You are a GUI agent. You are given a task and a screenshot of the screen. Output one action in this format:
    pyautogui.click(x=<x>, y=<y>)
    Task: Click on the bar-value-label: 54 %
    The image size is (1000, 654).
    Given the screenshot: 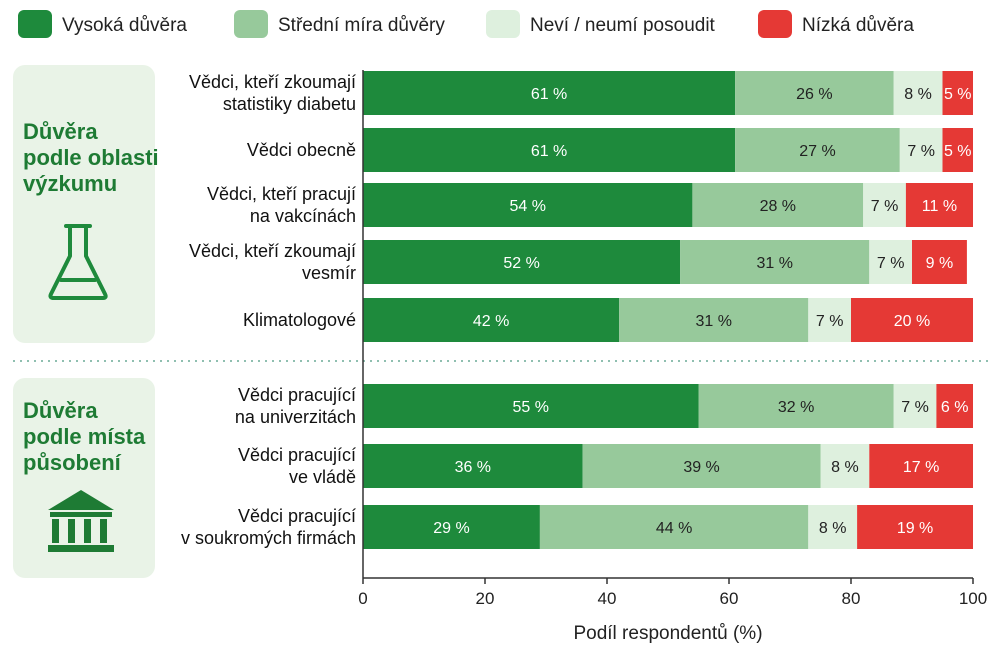 What is the action you would take?
    pyautogui.click(x=527, y=206)
    